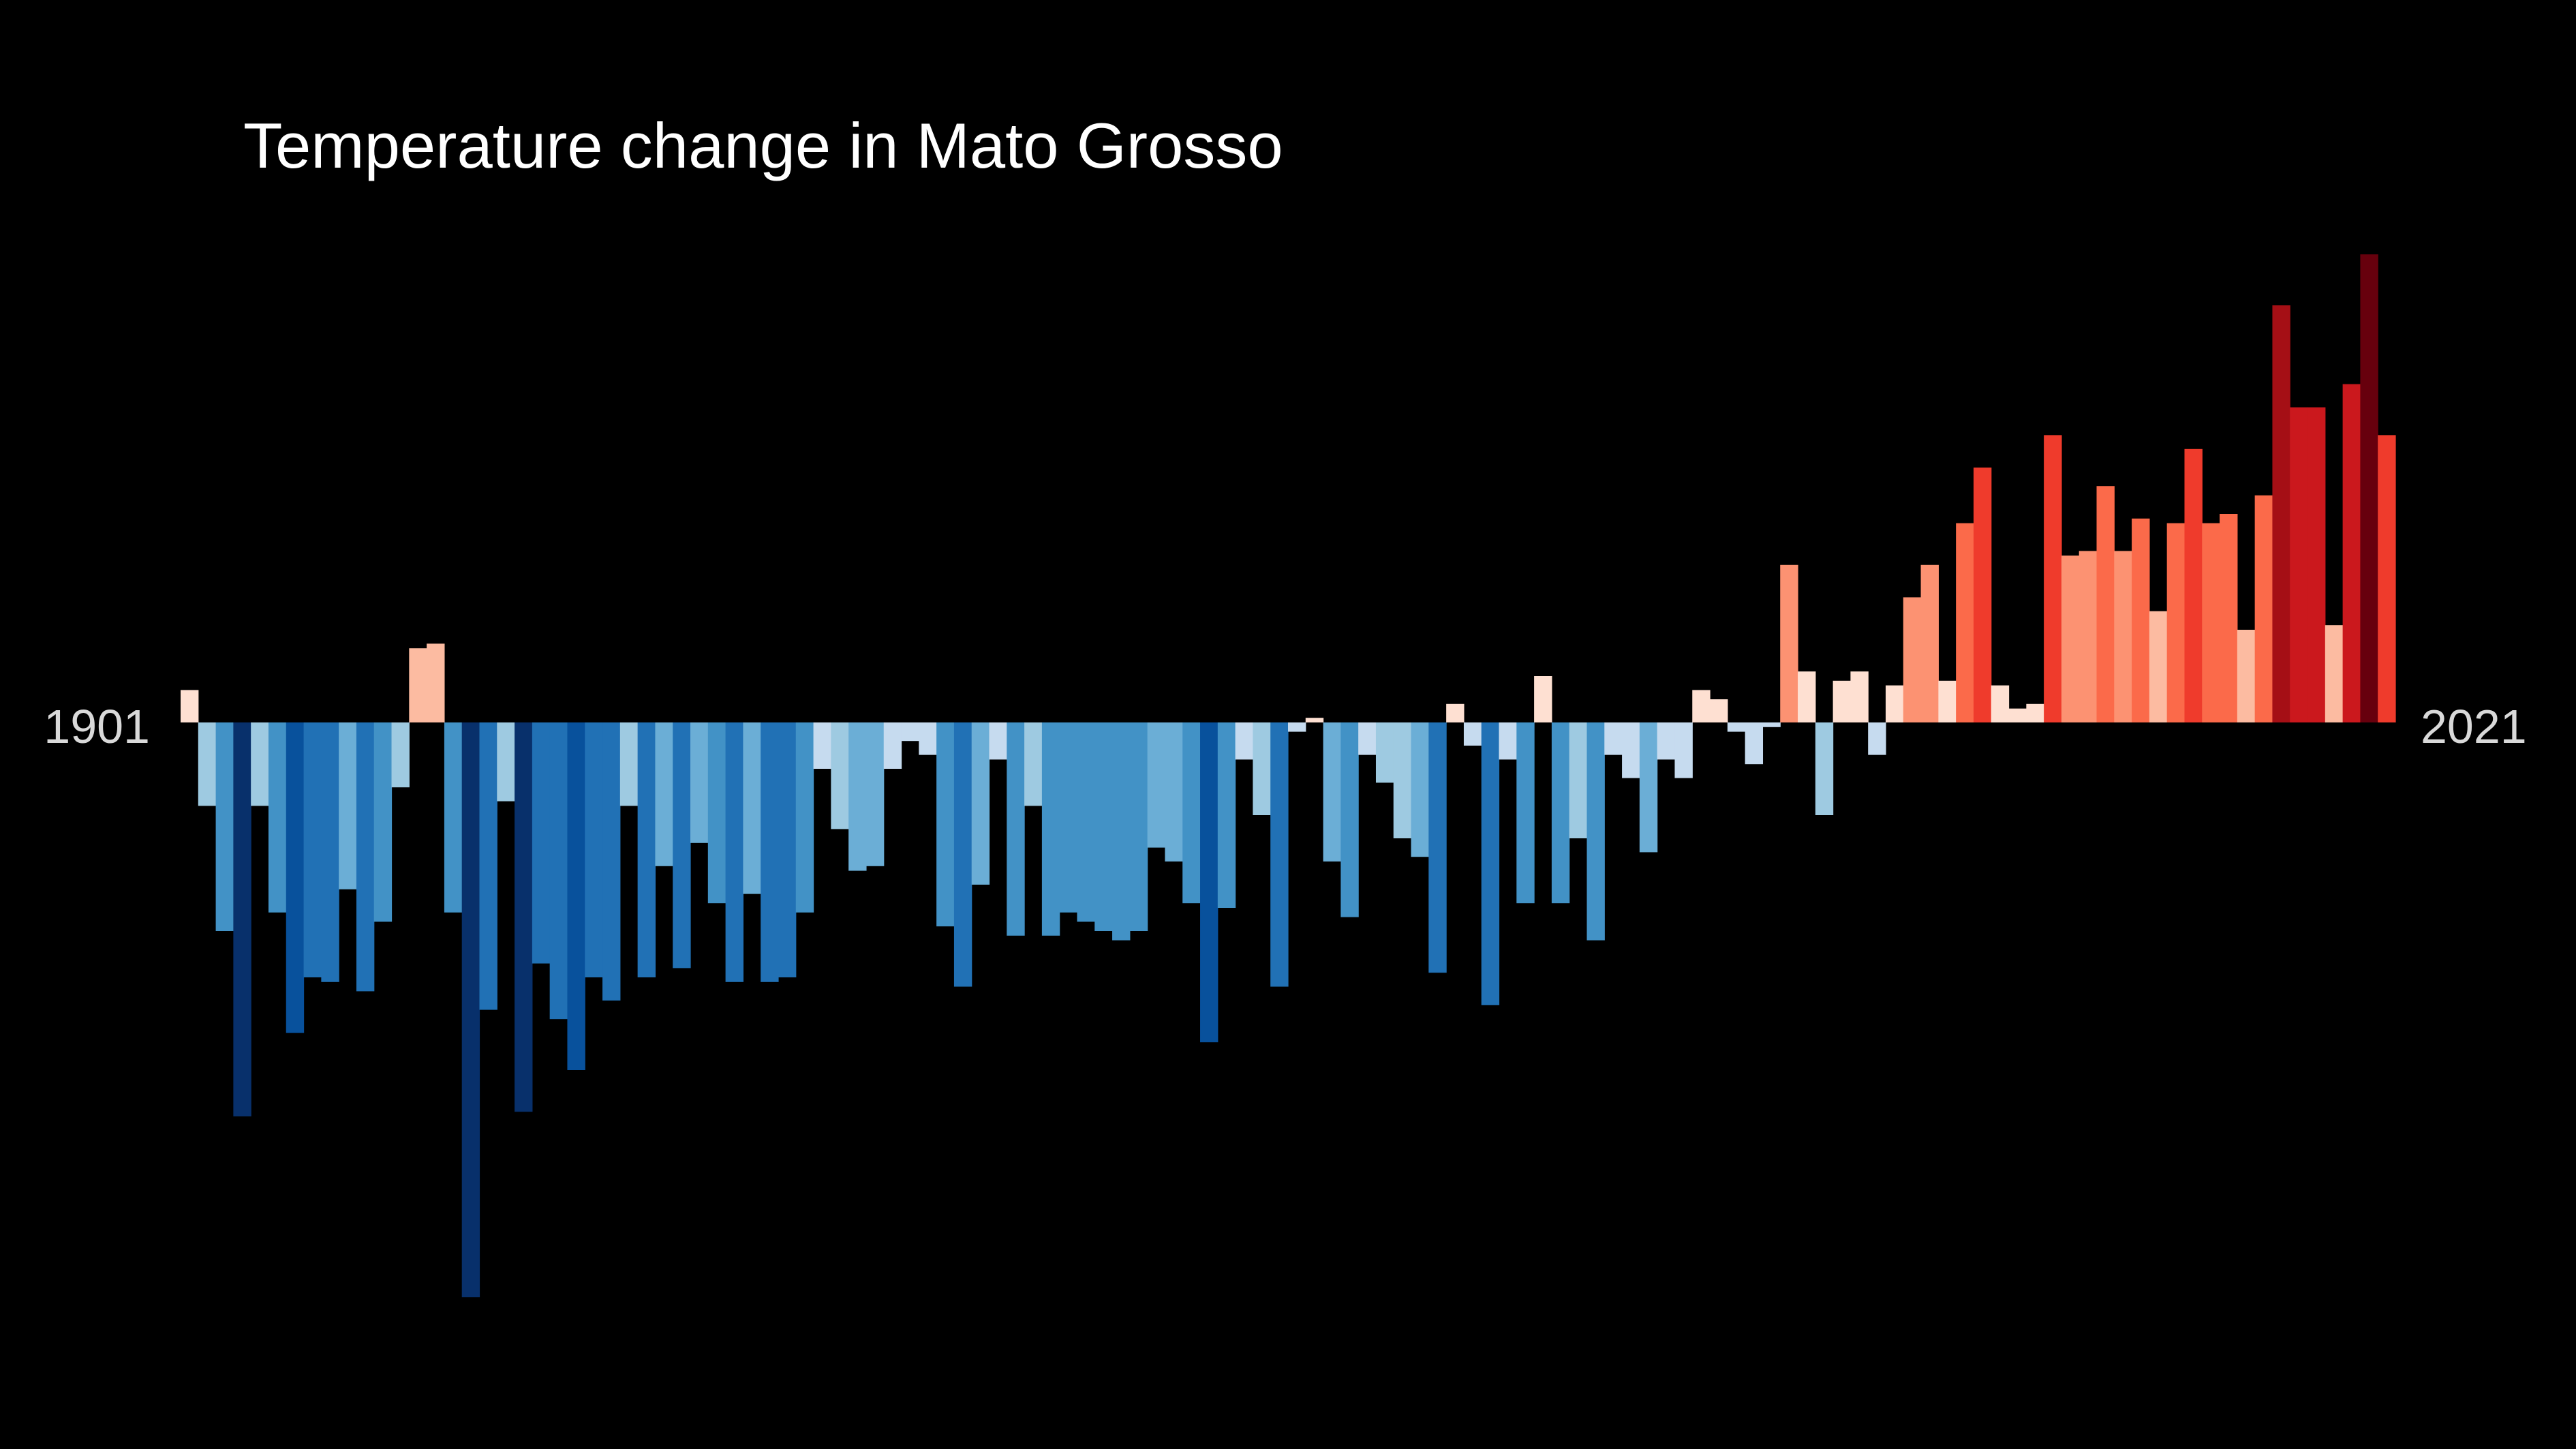  Describe the element at coordinates (682, 845) in the screenshot. I see `bar-1929` at that location.